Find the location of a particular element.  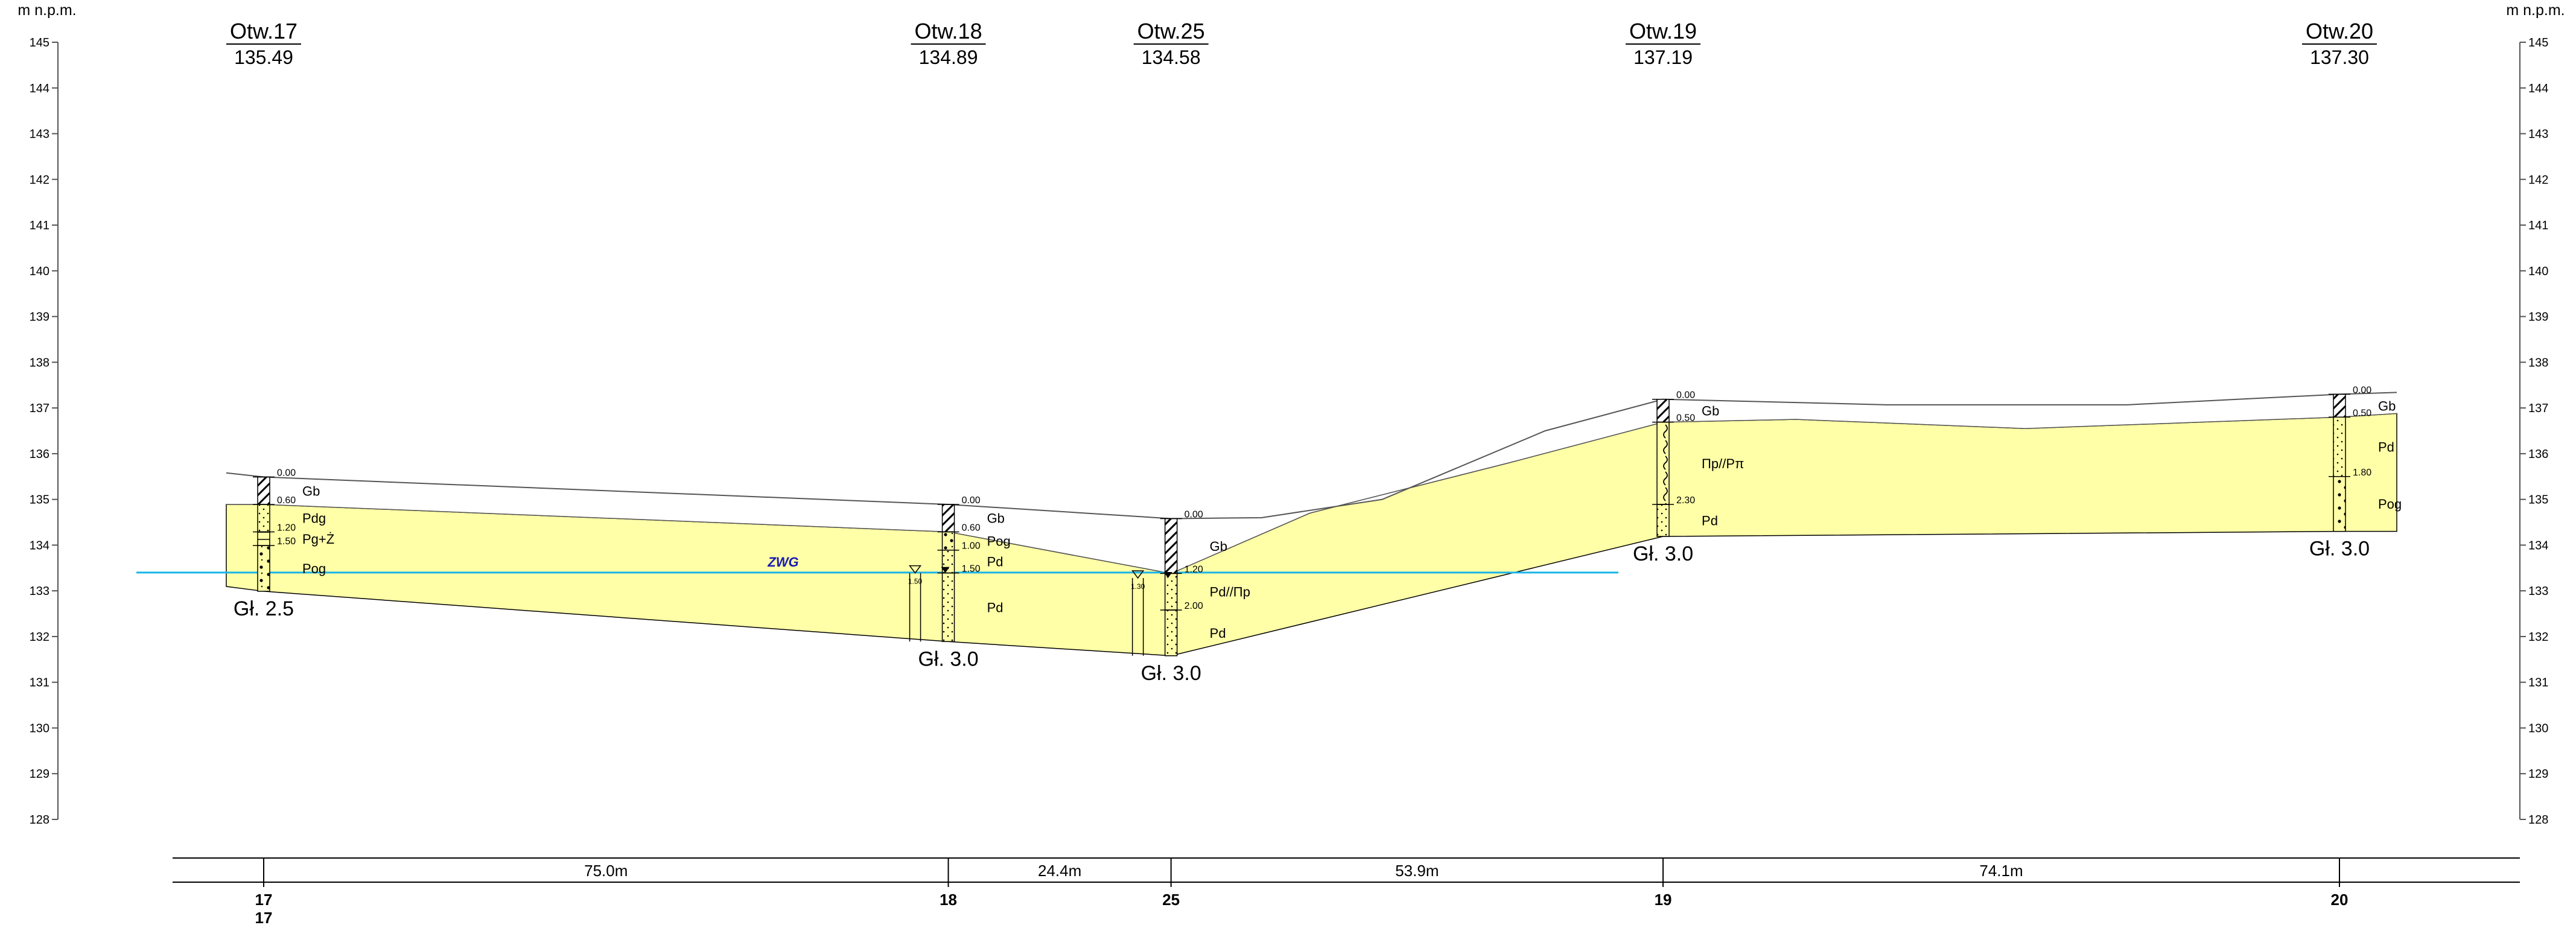

elevation-tick-label: 130 is located at coordinates (39, 728).